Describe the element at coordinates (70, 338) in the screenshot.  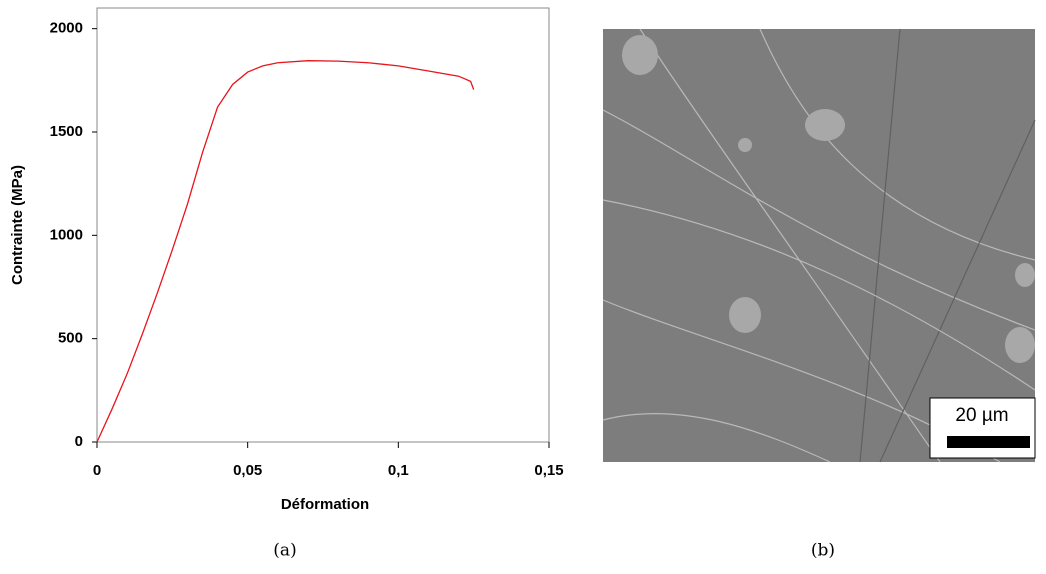
I see `y-tick-label: 500` at that location.